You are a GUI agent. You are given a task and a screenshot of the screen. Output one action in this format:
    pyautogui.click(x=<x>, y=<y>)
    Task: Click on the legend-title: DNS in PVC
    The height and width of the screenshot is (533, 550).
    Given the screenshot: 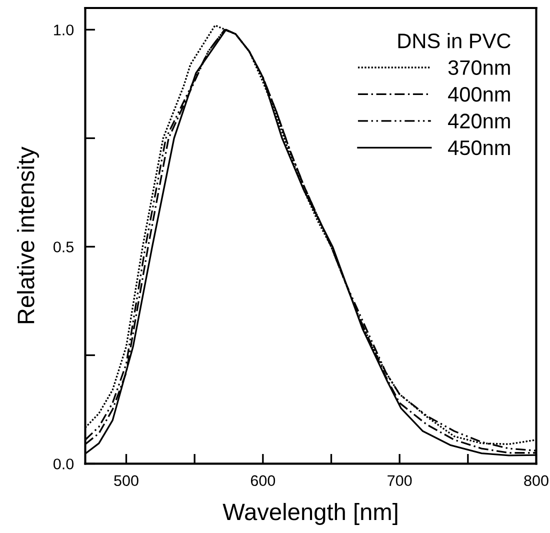 What is the action you would take?
    pyautogui.click(x=454, y=40)
    